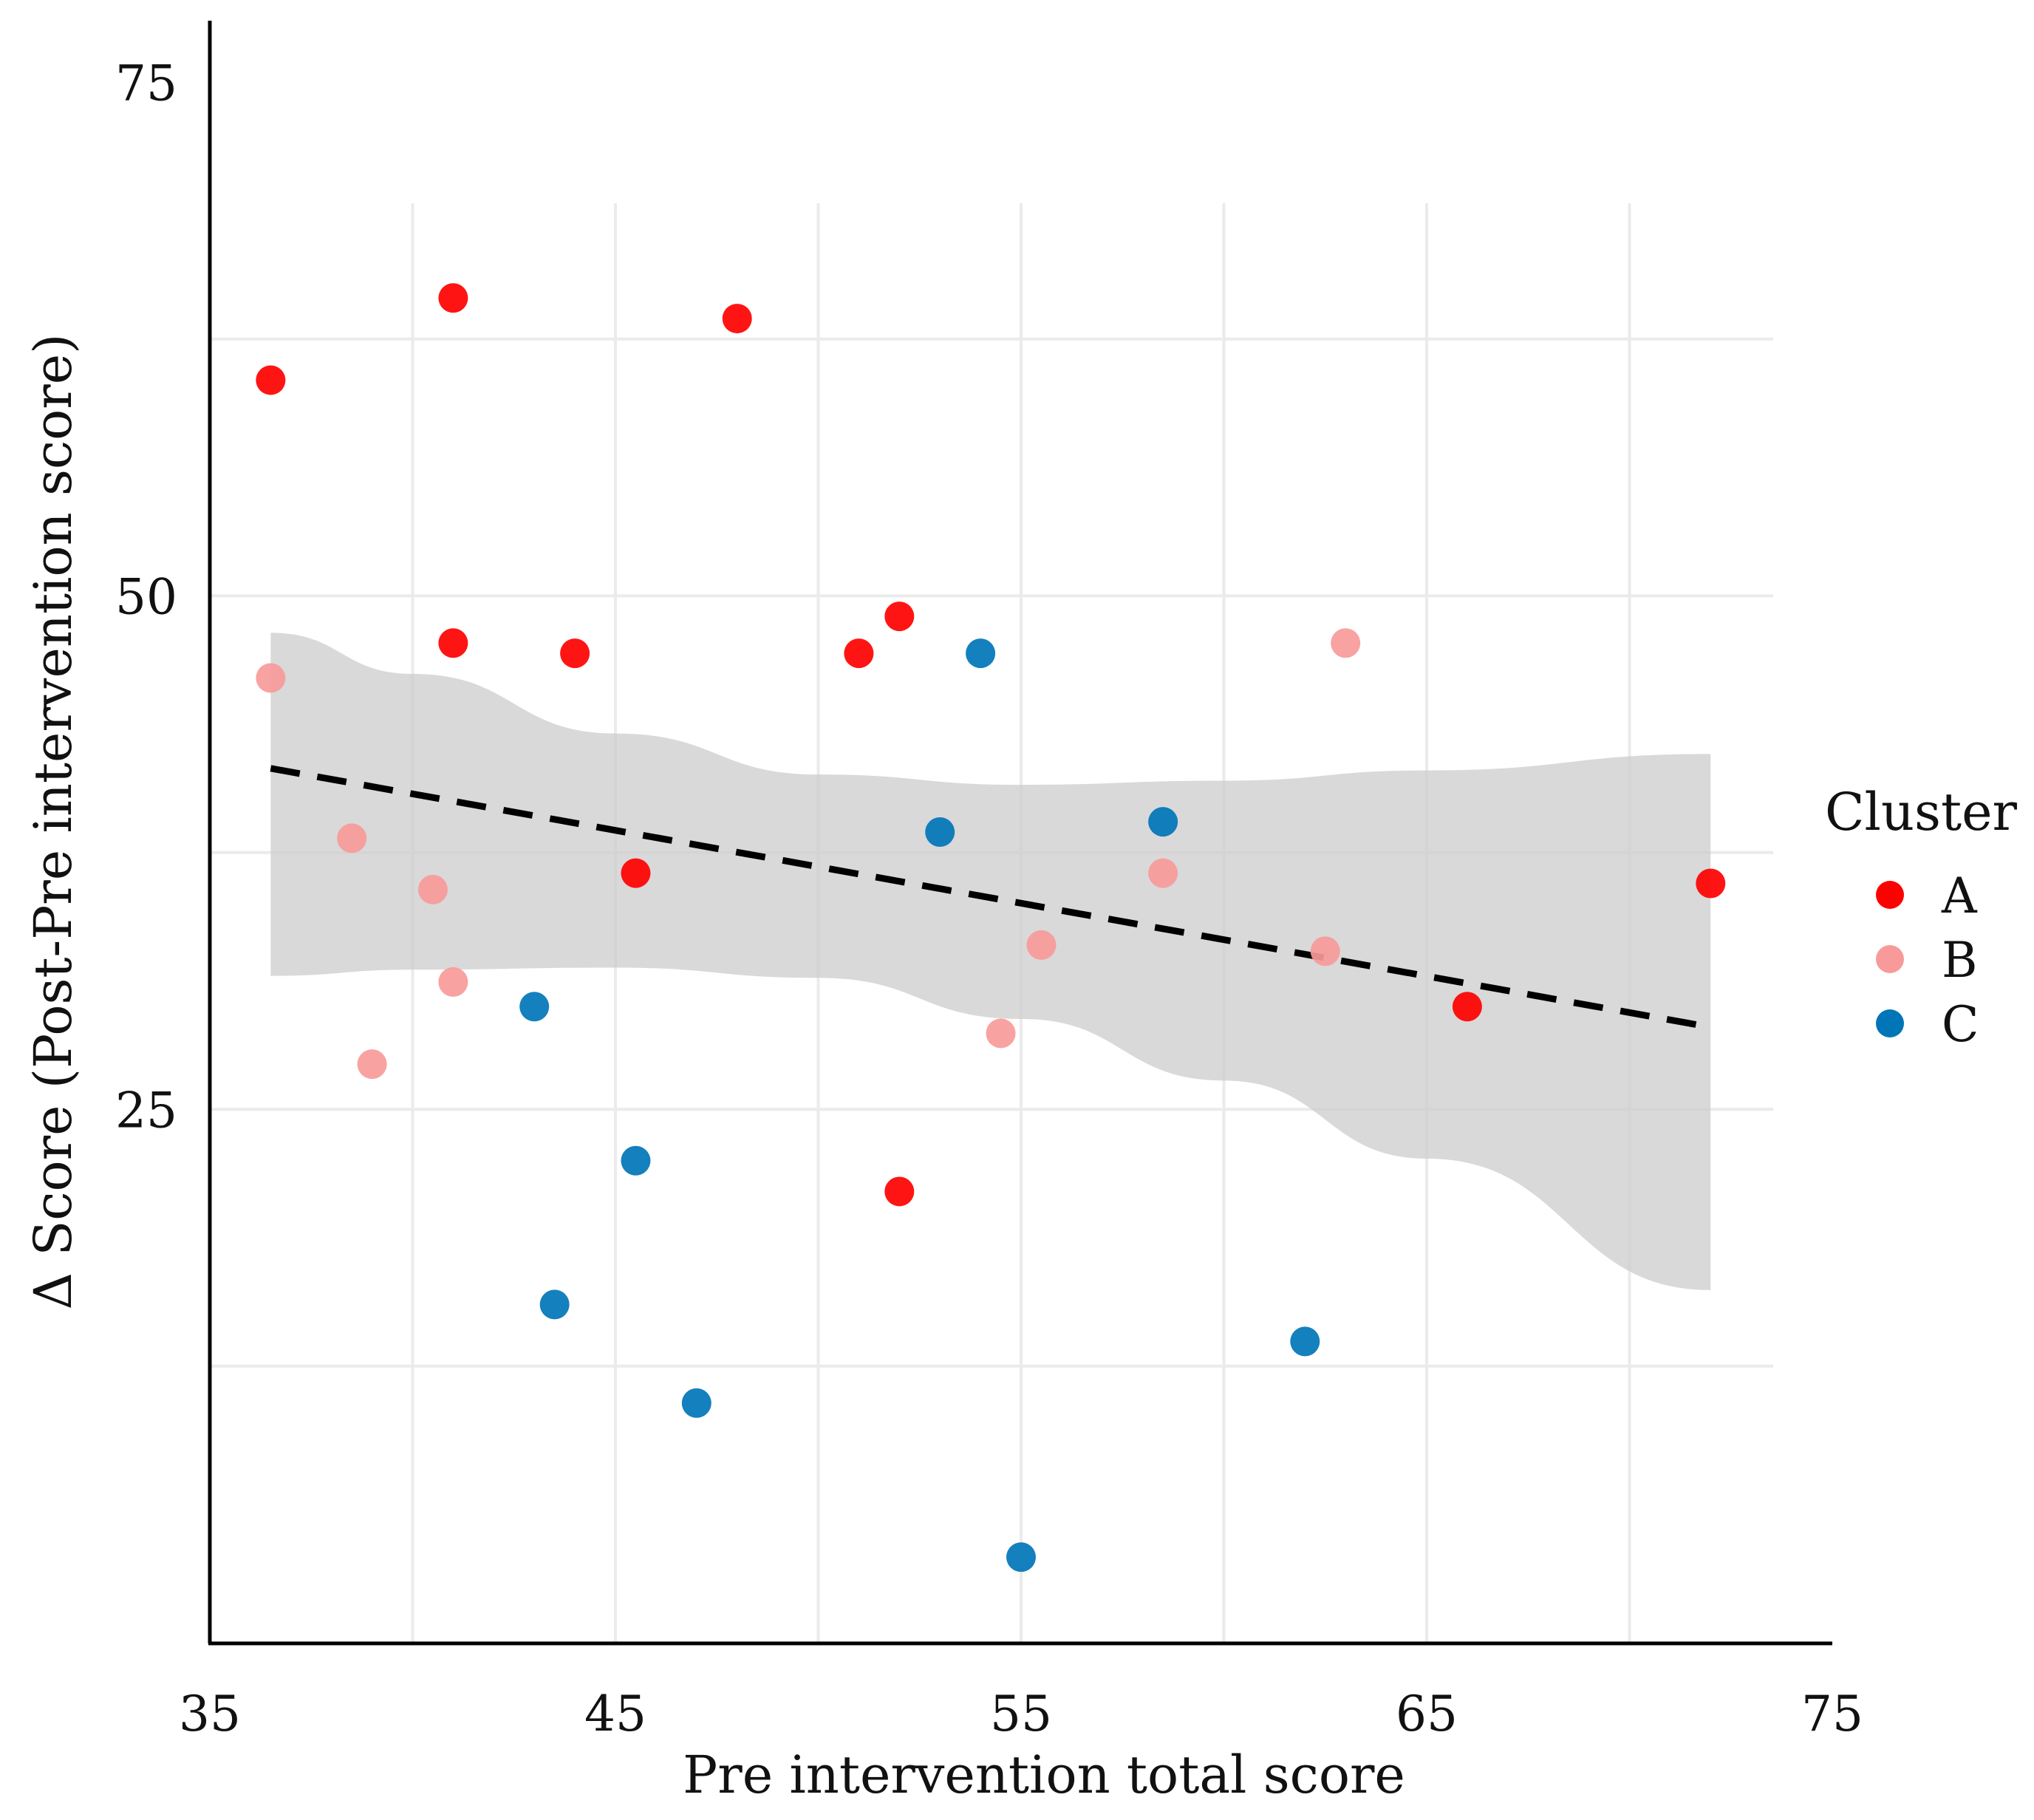 The height and width of the screenshot is (1820, 2034). Describe the element at coordinates (1044, 1775) in the screenshot. I see `x-axis-title: Pre intervention total score` at that location.